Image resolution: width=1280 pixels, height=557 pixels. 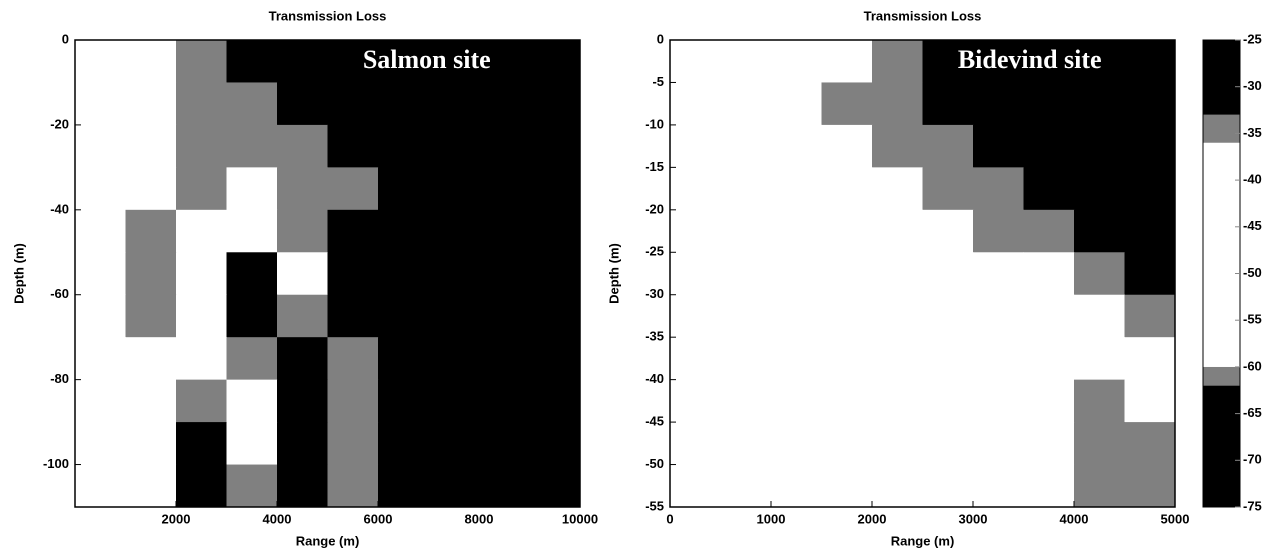 I want to click on y-tick-label: 0, so click(x=65, y=38).